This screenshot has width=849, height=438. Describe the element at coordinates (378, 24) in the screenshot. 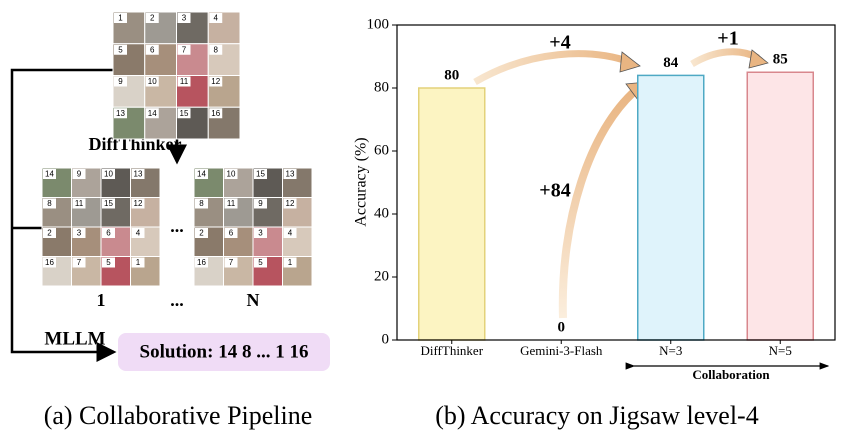

I see `y-tick-label: 100` at that location.